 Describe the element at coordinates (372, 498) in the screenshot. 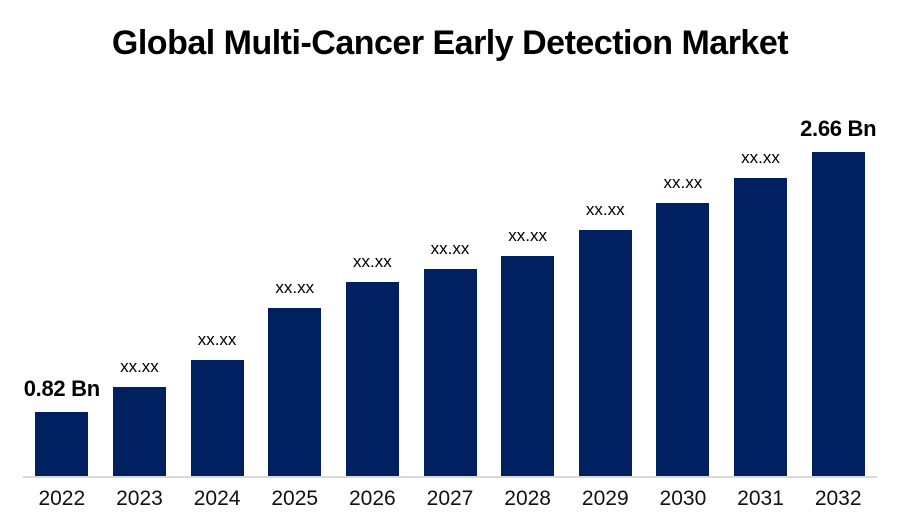

I see `x-axis-tick-label-2026: 2026` at that location.